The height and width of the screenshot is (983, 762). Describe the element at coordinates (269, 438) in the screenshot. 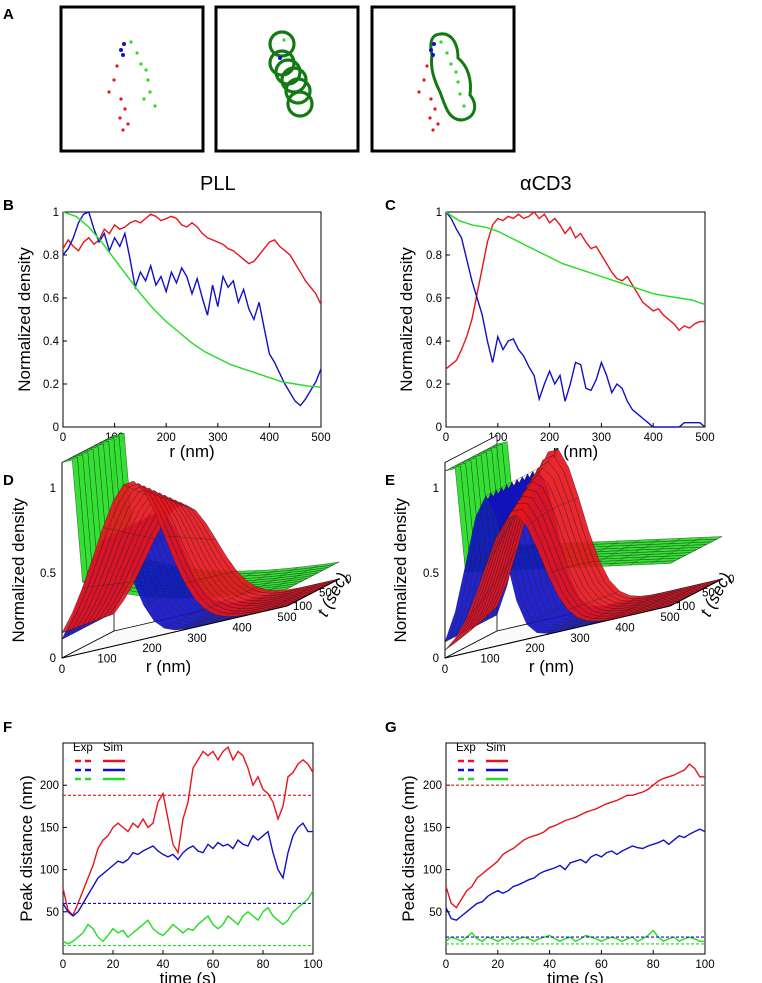

I see `x-tick-label: 400` at that location.